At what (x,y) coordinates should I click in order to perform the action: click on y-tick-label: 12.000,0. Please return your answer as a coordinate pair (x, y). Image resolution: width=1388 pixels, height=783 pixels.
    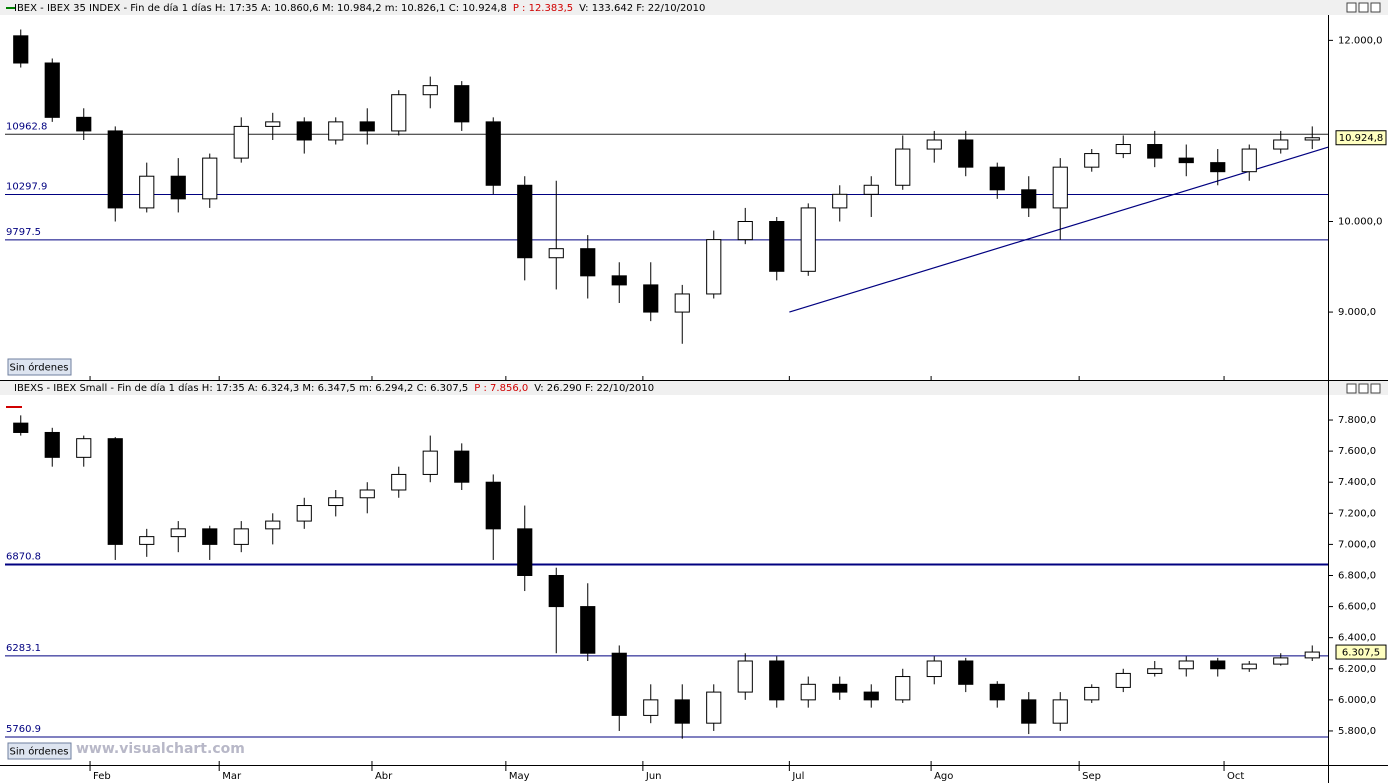
    Looking at the image, I should click on (1360, 40).